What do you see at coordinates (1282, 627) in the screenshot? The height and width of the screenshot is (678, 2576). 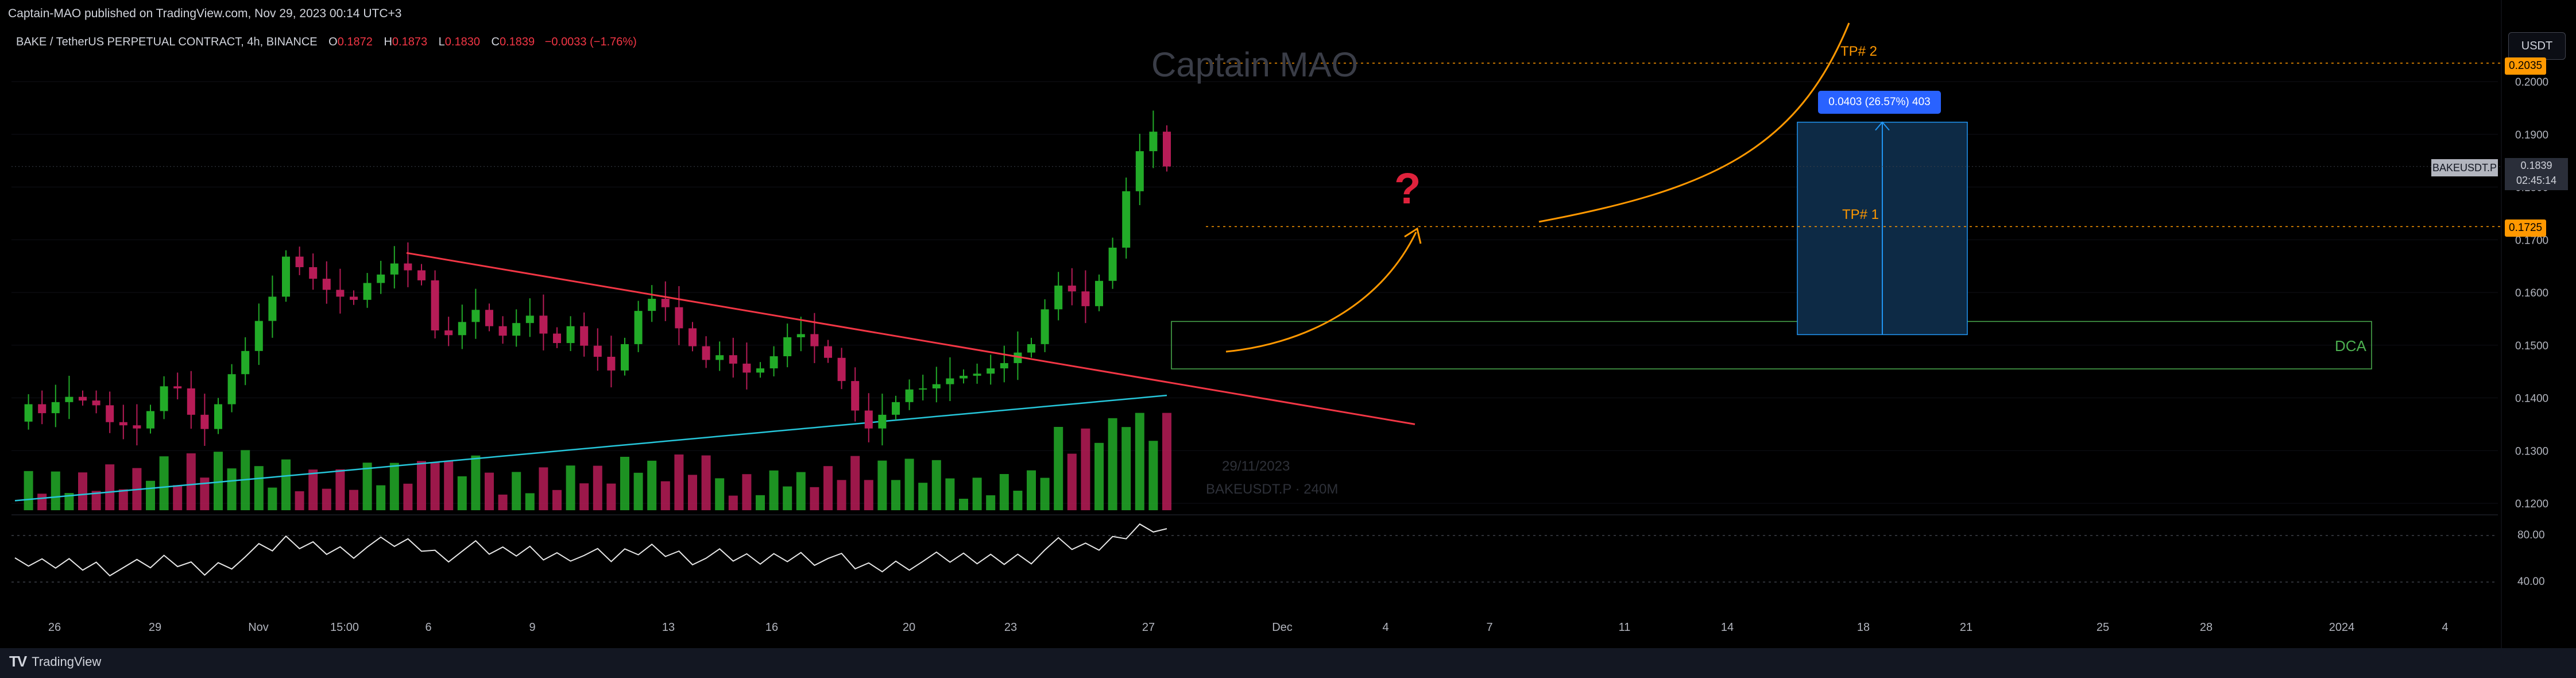 I see `time-tick-label: Dec` at bounding box center [1282, 627].